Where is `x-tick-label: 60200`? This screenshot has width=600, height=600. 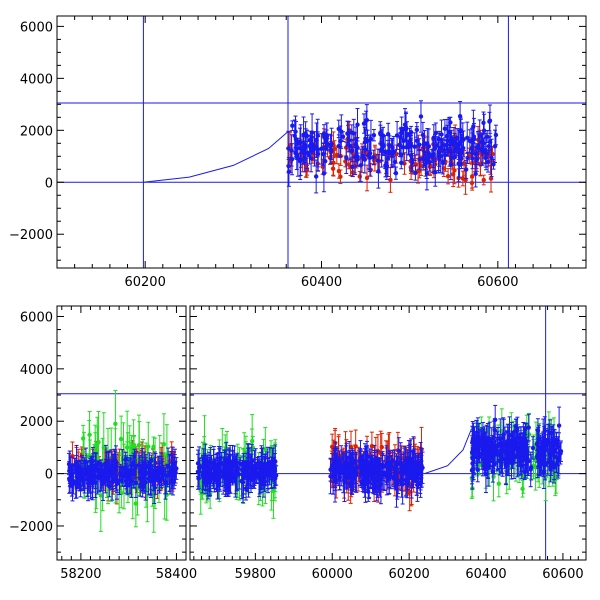
x-tick-label: 60200 is located at coordinates (144, 282).